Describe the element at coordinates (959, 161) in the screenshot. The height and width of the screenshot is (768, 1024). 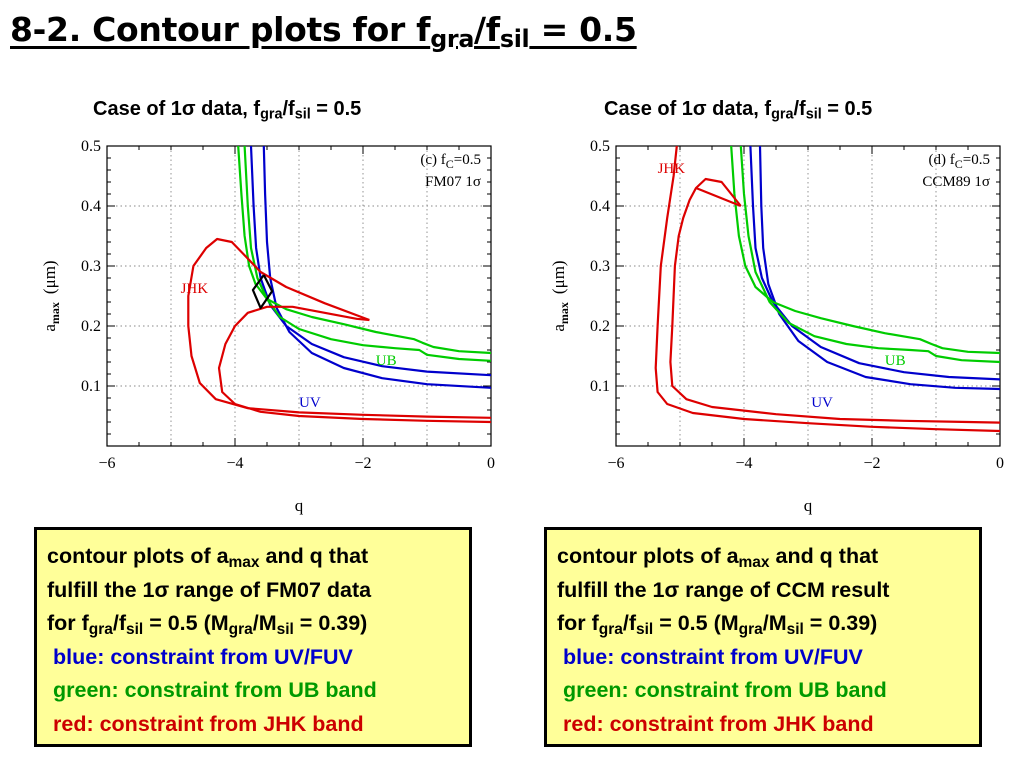
I see `panel-annotation: (d) fC=0.5` at that location.